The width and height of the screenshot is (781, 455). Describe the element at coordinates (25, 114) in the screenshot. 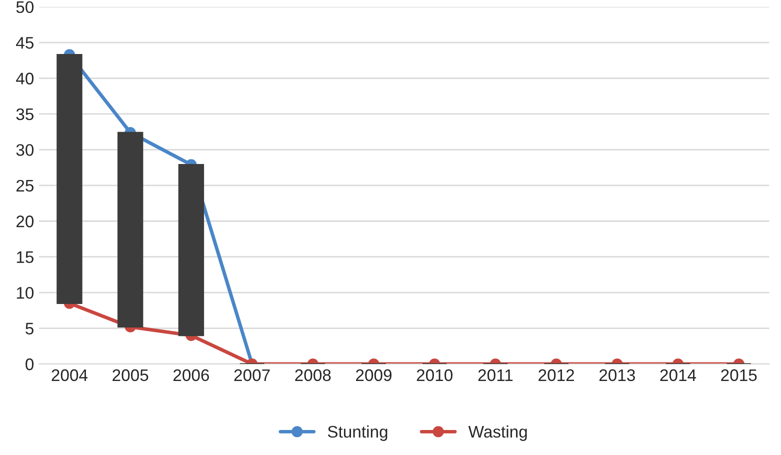

I see `y-tick-label: 35` at that location.